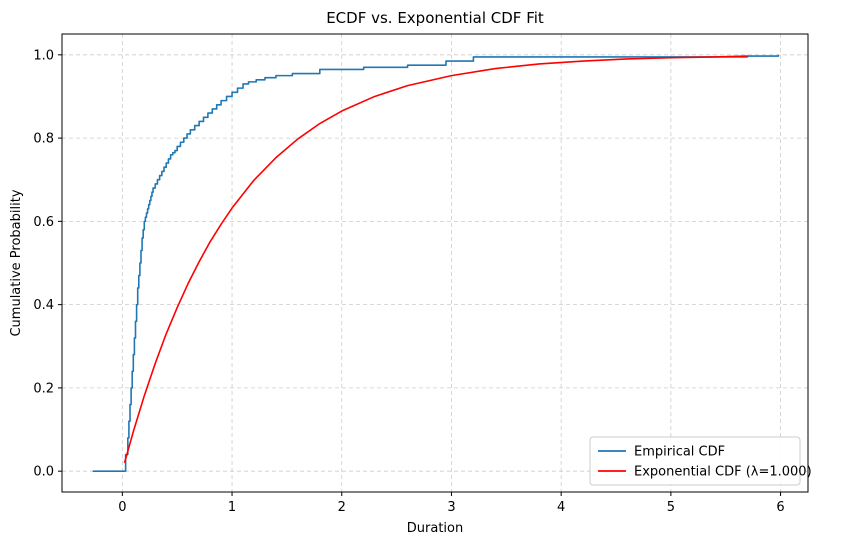 Image resolution: width=846 pixels, height=545 pixels. Describe the element at coordinates (16, 262) in the screenshot. I see `y-axis-label: Cumulative Probability` at that location.